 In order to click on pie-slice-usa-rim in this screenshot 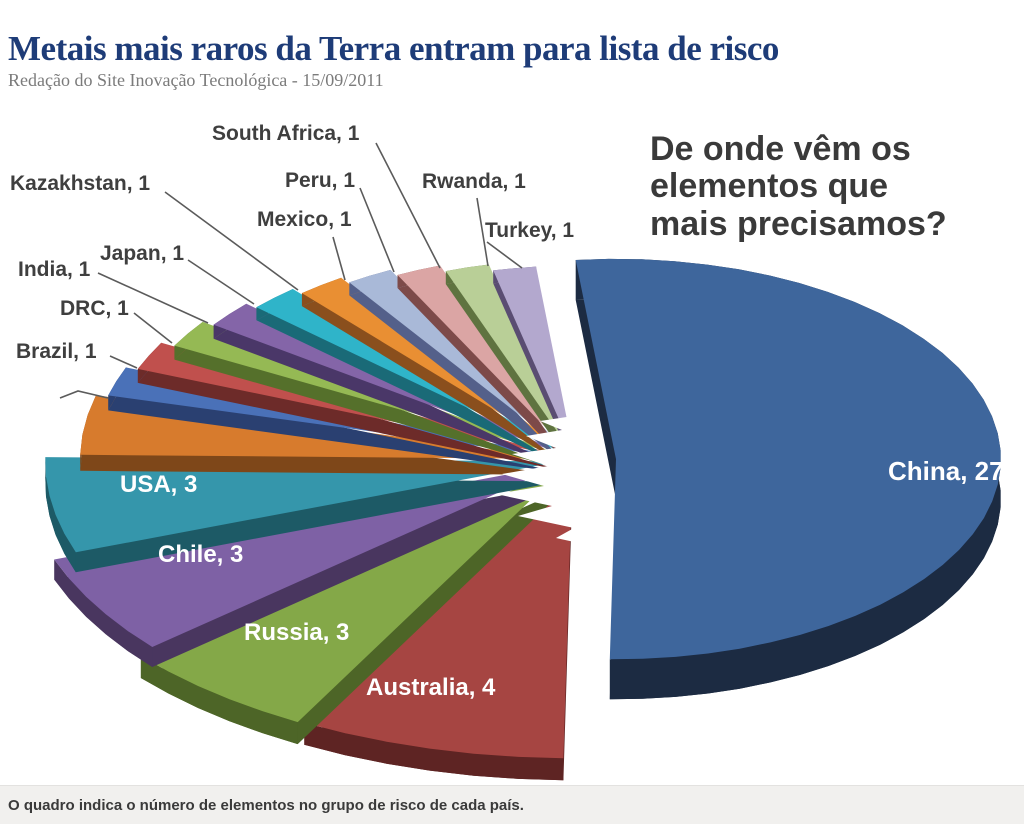, I will do `click(60, 515)`.